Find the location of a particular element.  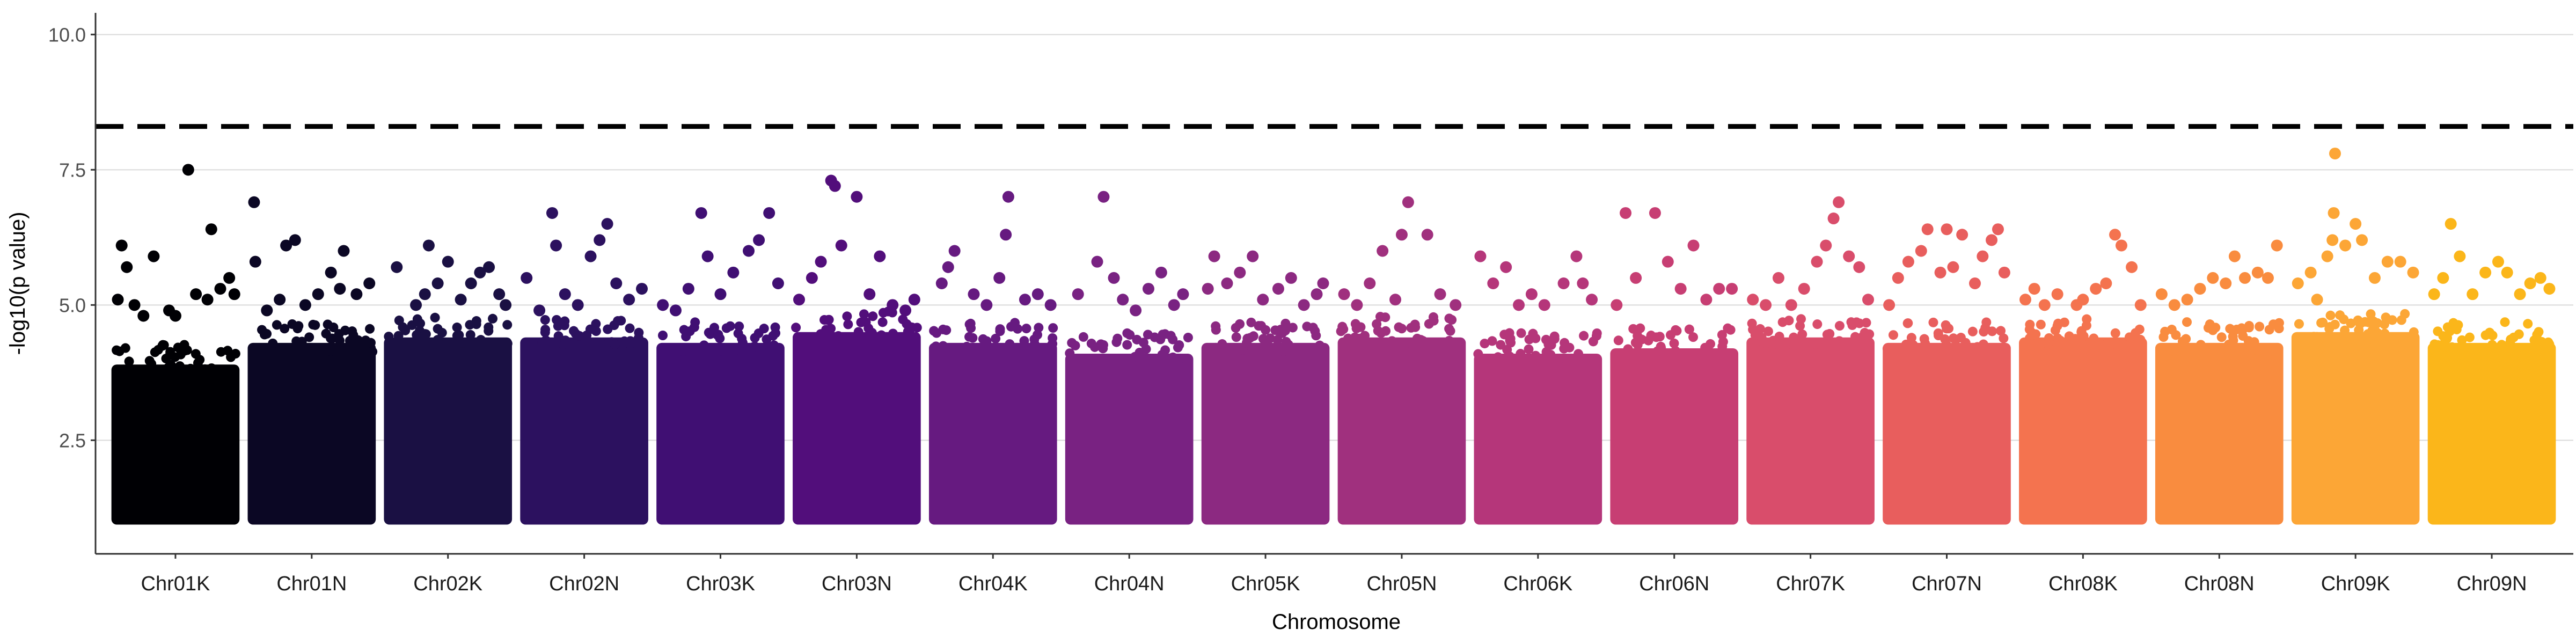

x-axis-title: Chromosome is located at coordinates (1336, 622).